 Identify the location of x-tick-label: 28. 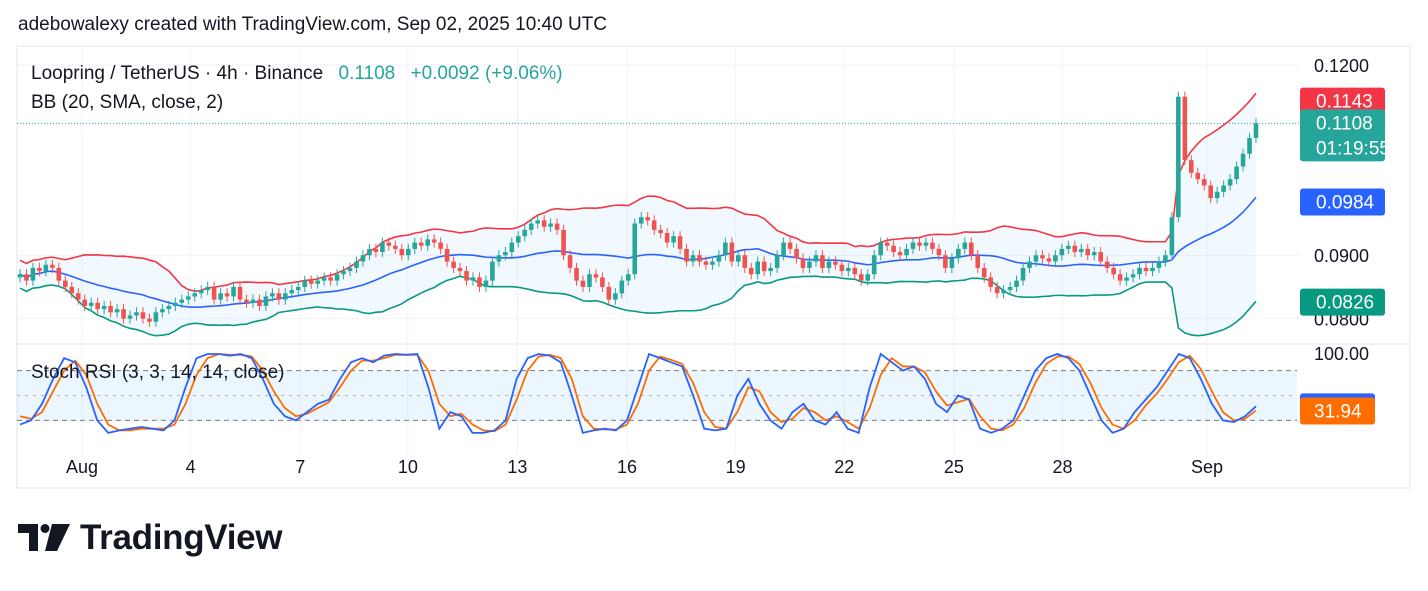
(1062, 467).